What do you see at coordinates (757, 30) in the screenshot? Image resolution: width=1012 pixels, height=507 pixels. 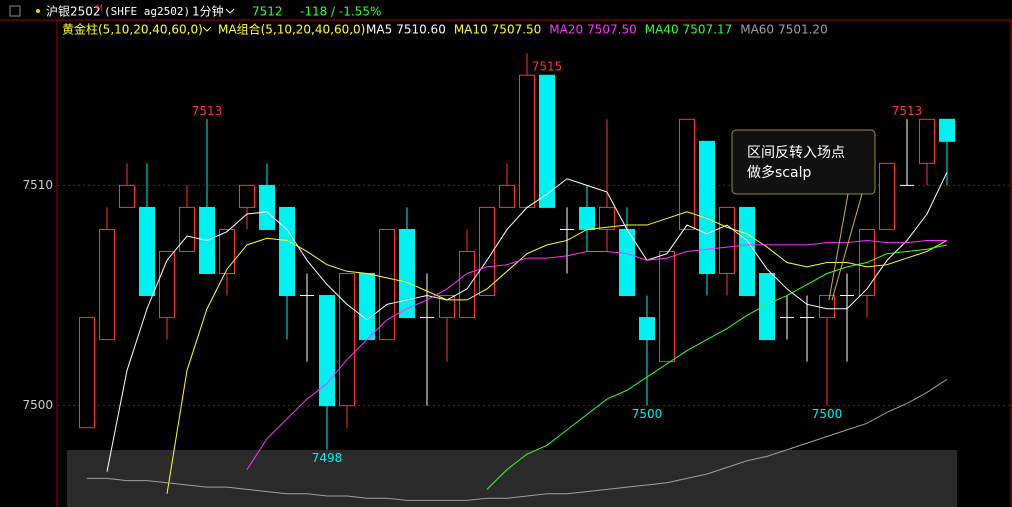 I see `legend-name: MA60` at bounding box center [757, 30].